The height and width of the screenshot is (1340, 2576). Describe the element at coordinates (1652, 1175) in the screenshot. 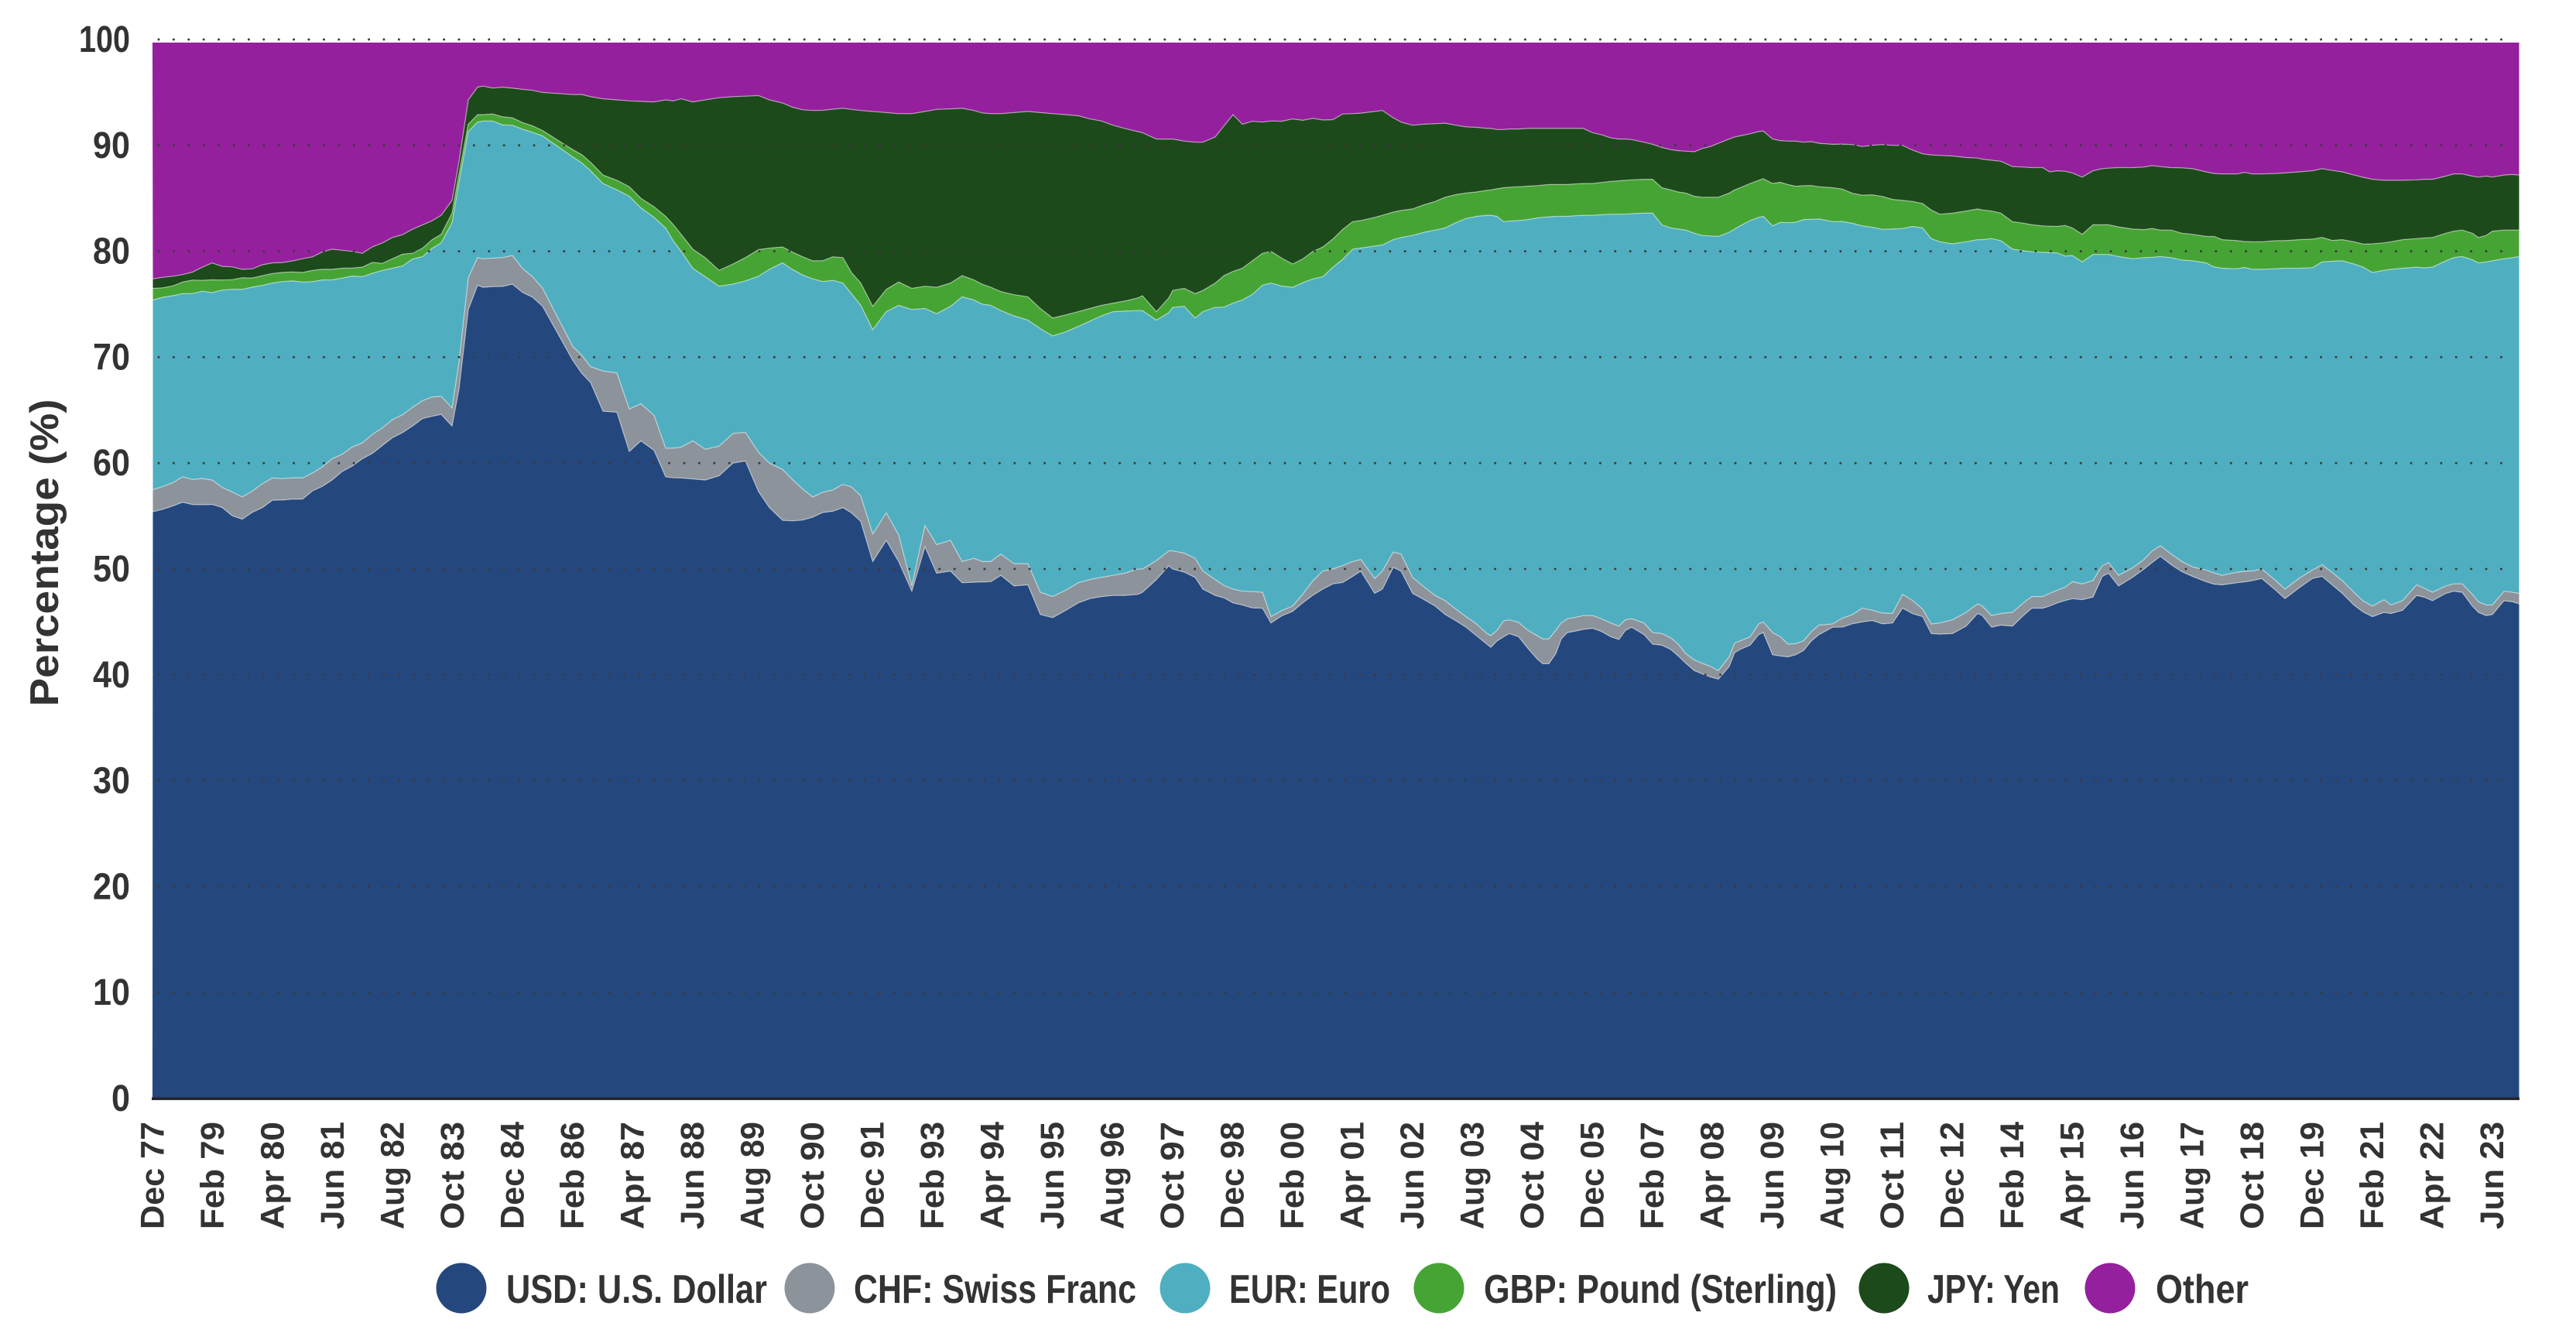

I see `svg-text: Feb 07` at that location.